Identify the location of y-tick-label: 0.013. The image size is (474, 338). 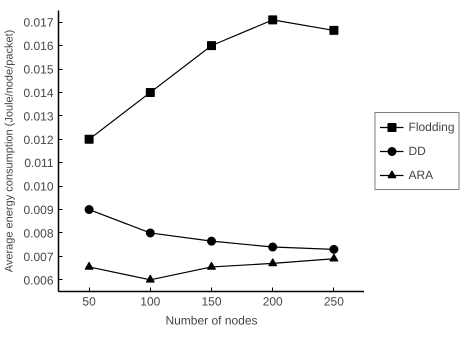
(38, 116).